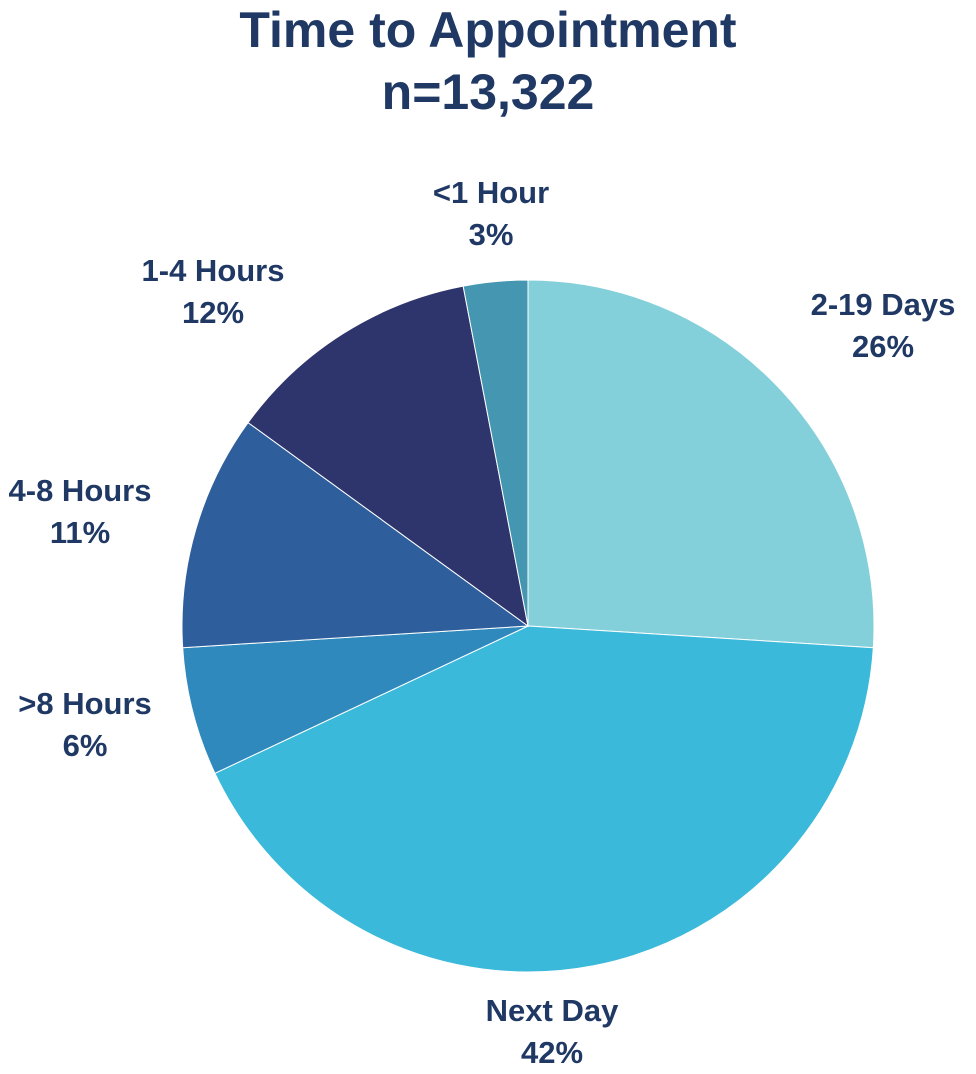 This screenshot has width=976, height=1074. Describe the element at coordinates (355, 699) in the screenshot. I see `pie-slice-8-hours` at that location.